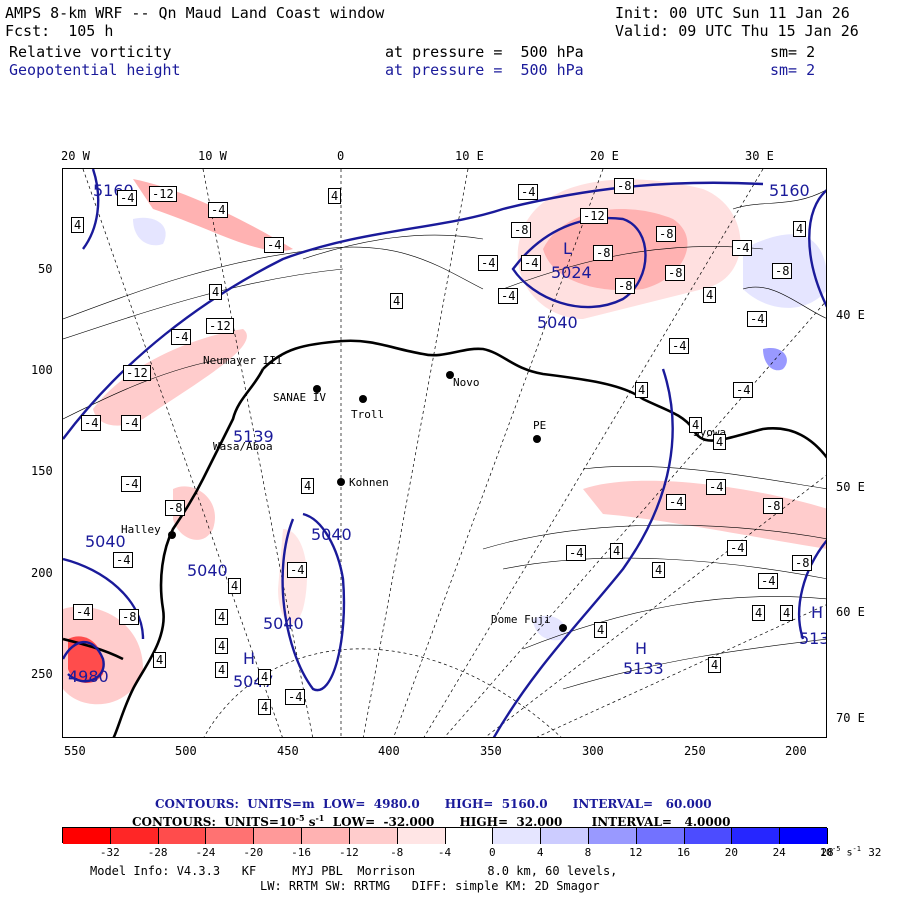  I want to click on lon-label: 0, so click(341, 156).